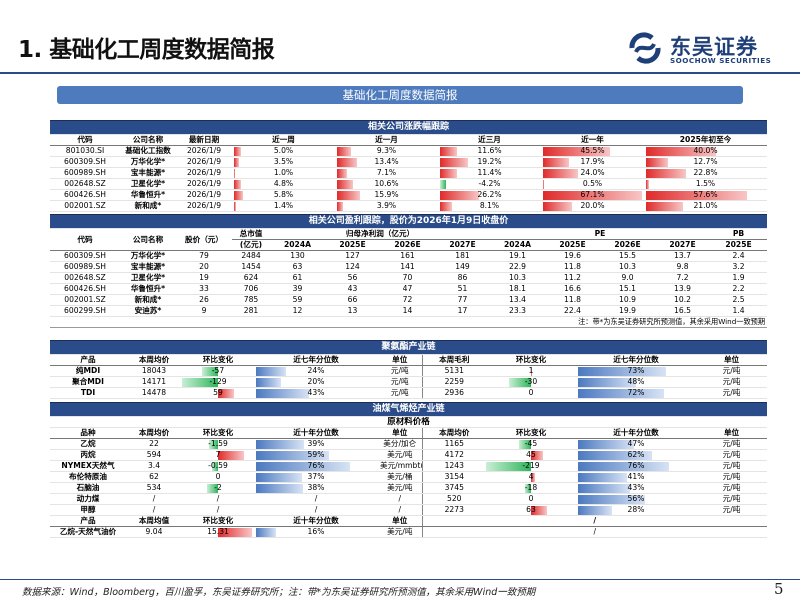  I want to click on cell-value: 57.6%, so click(705, 194).